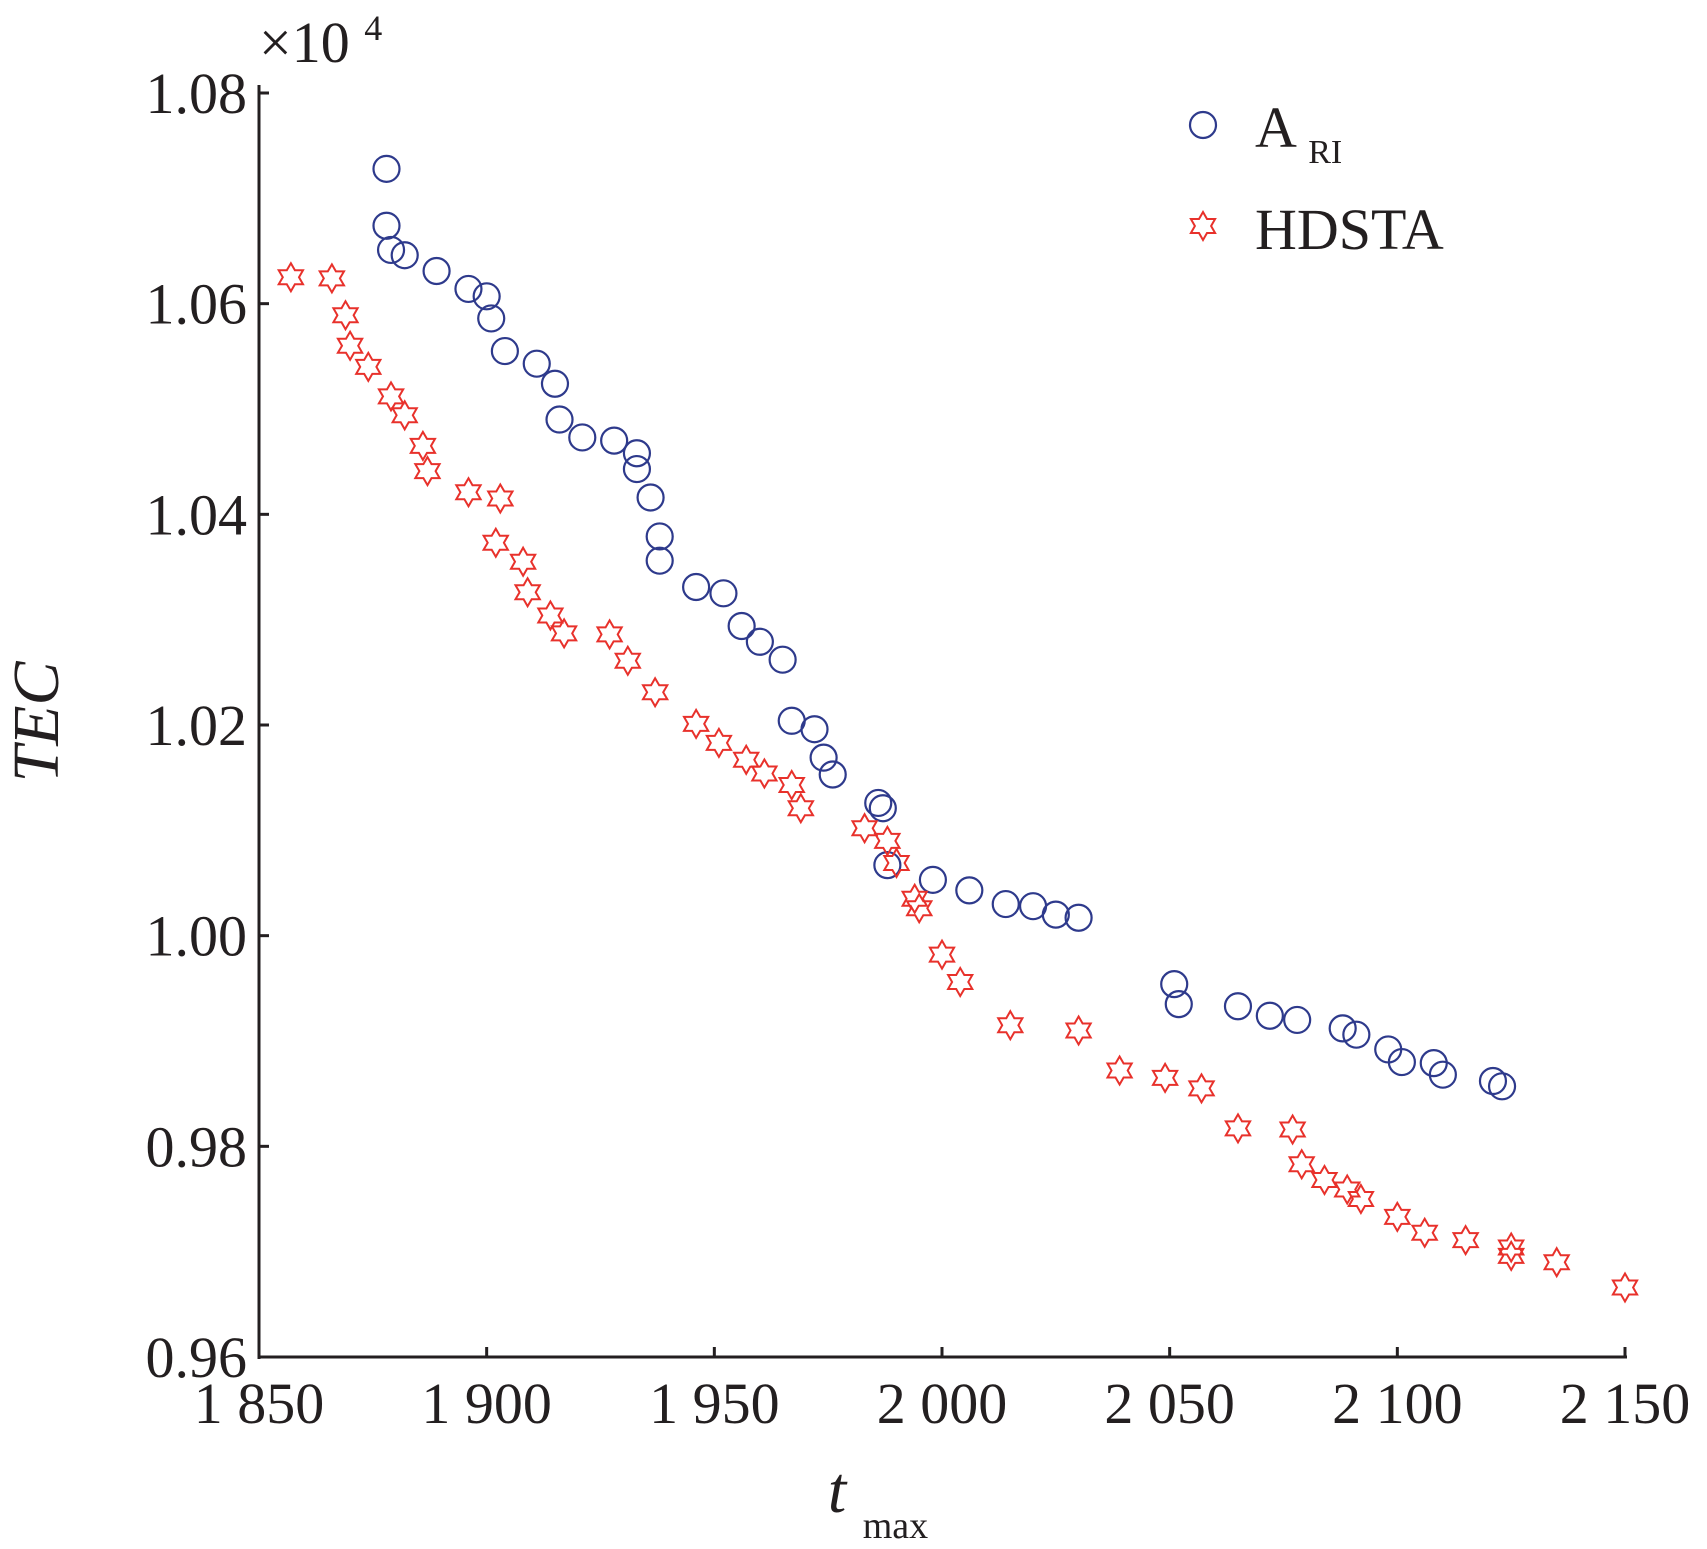 This screenshot has width=1707, height=1549. I want to click on x-tick-label: 1 950, so click(714, 1403).